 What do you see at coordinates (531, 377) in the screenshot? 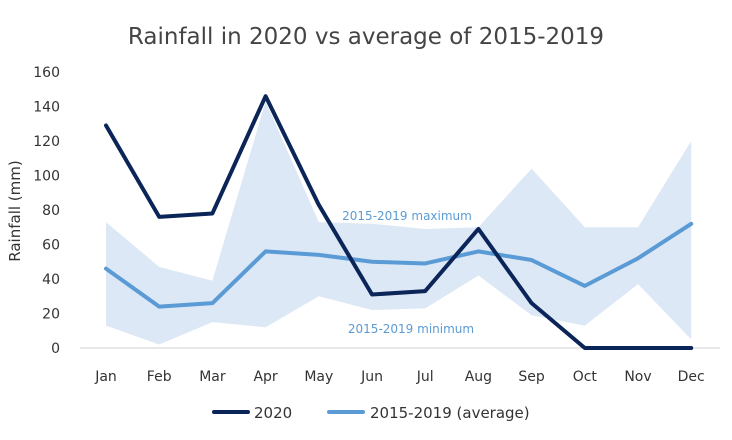
I see `x-tick-label: Sep` at bounding box center [531, 377].